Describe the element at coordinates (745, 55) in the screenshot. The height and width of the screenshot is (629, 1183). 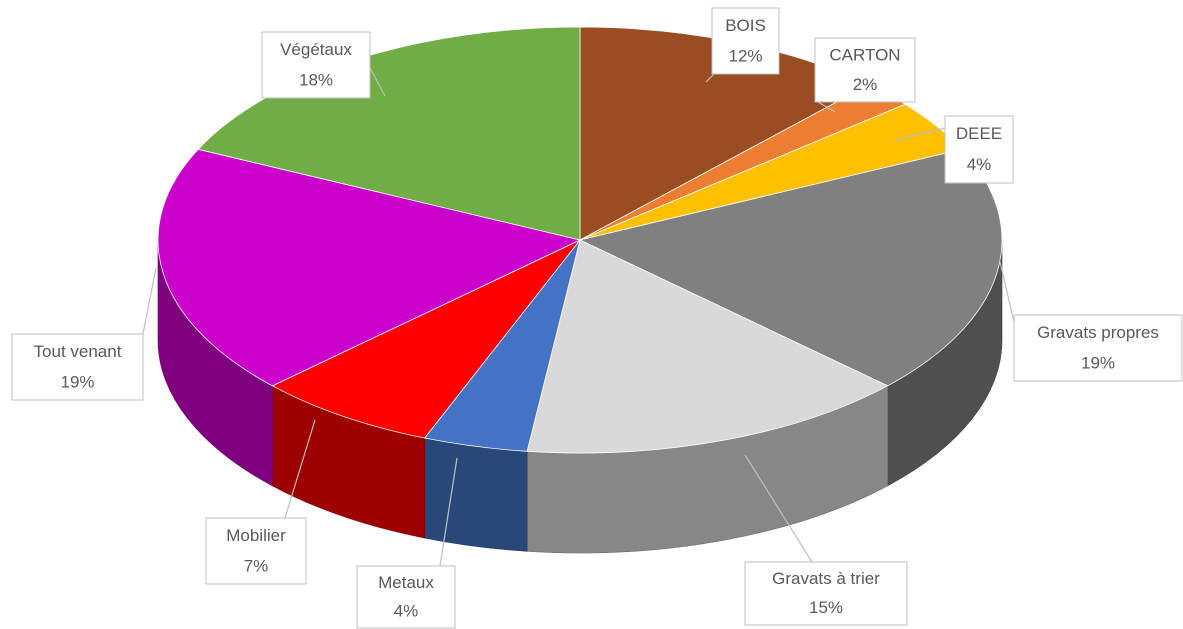
I see `label-value: 12%` at that location.